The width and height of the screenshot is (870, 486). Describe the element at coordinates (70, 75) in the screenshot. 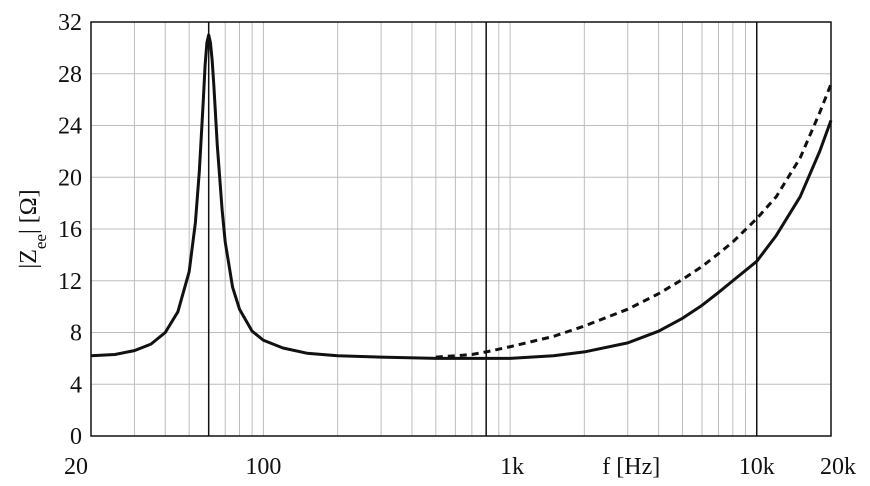

I see `y-tick-label: 28` at that location.